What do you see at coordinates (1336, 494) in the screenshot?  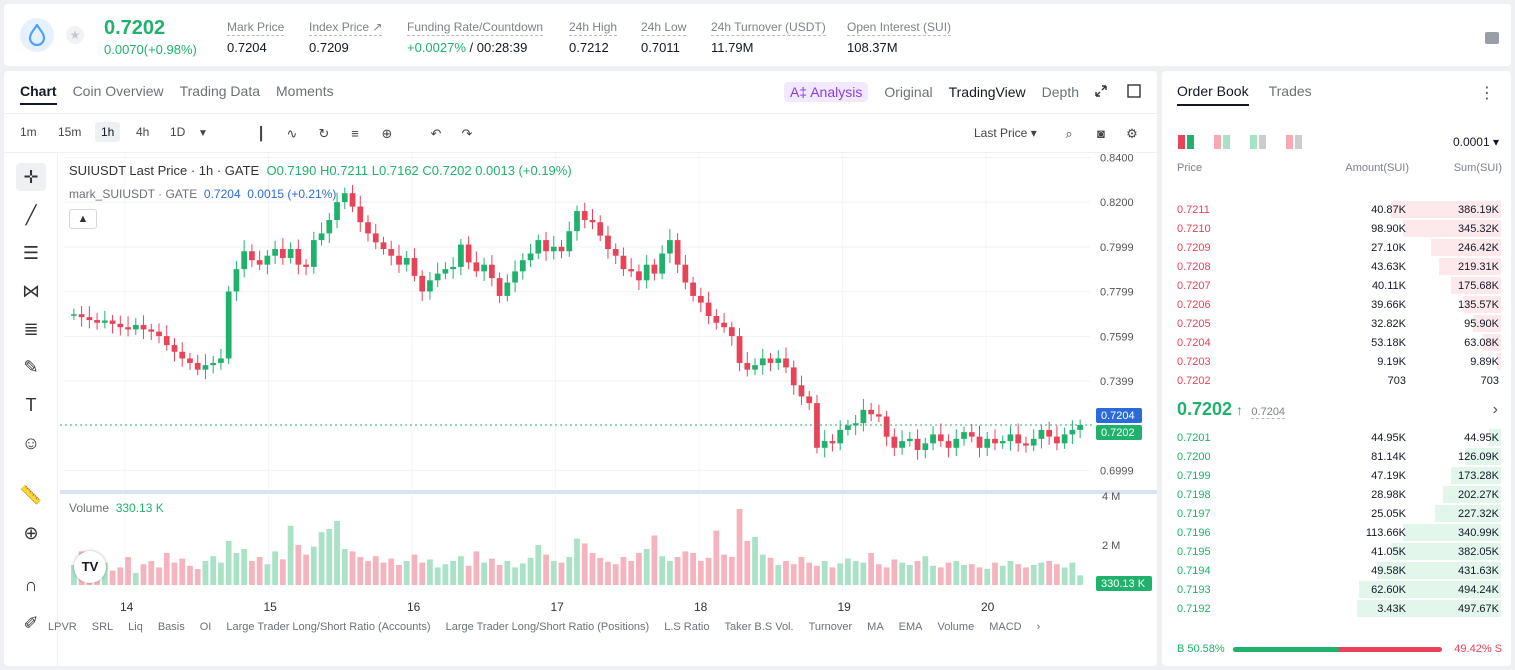 I see `bid-row: 0.7198 28.98K 202.27K` at bounding box center [1336, 494].